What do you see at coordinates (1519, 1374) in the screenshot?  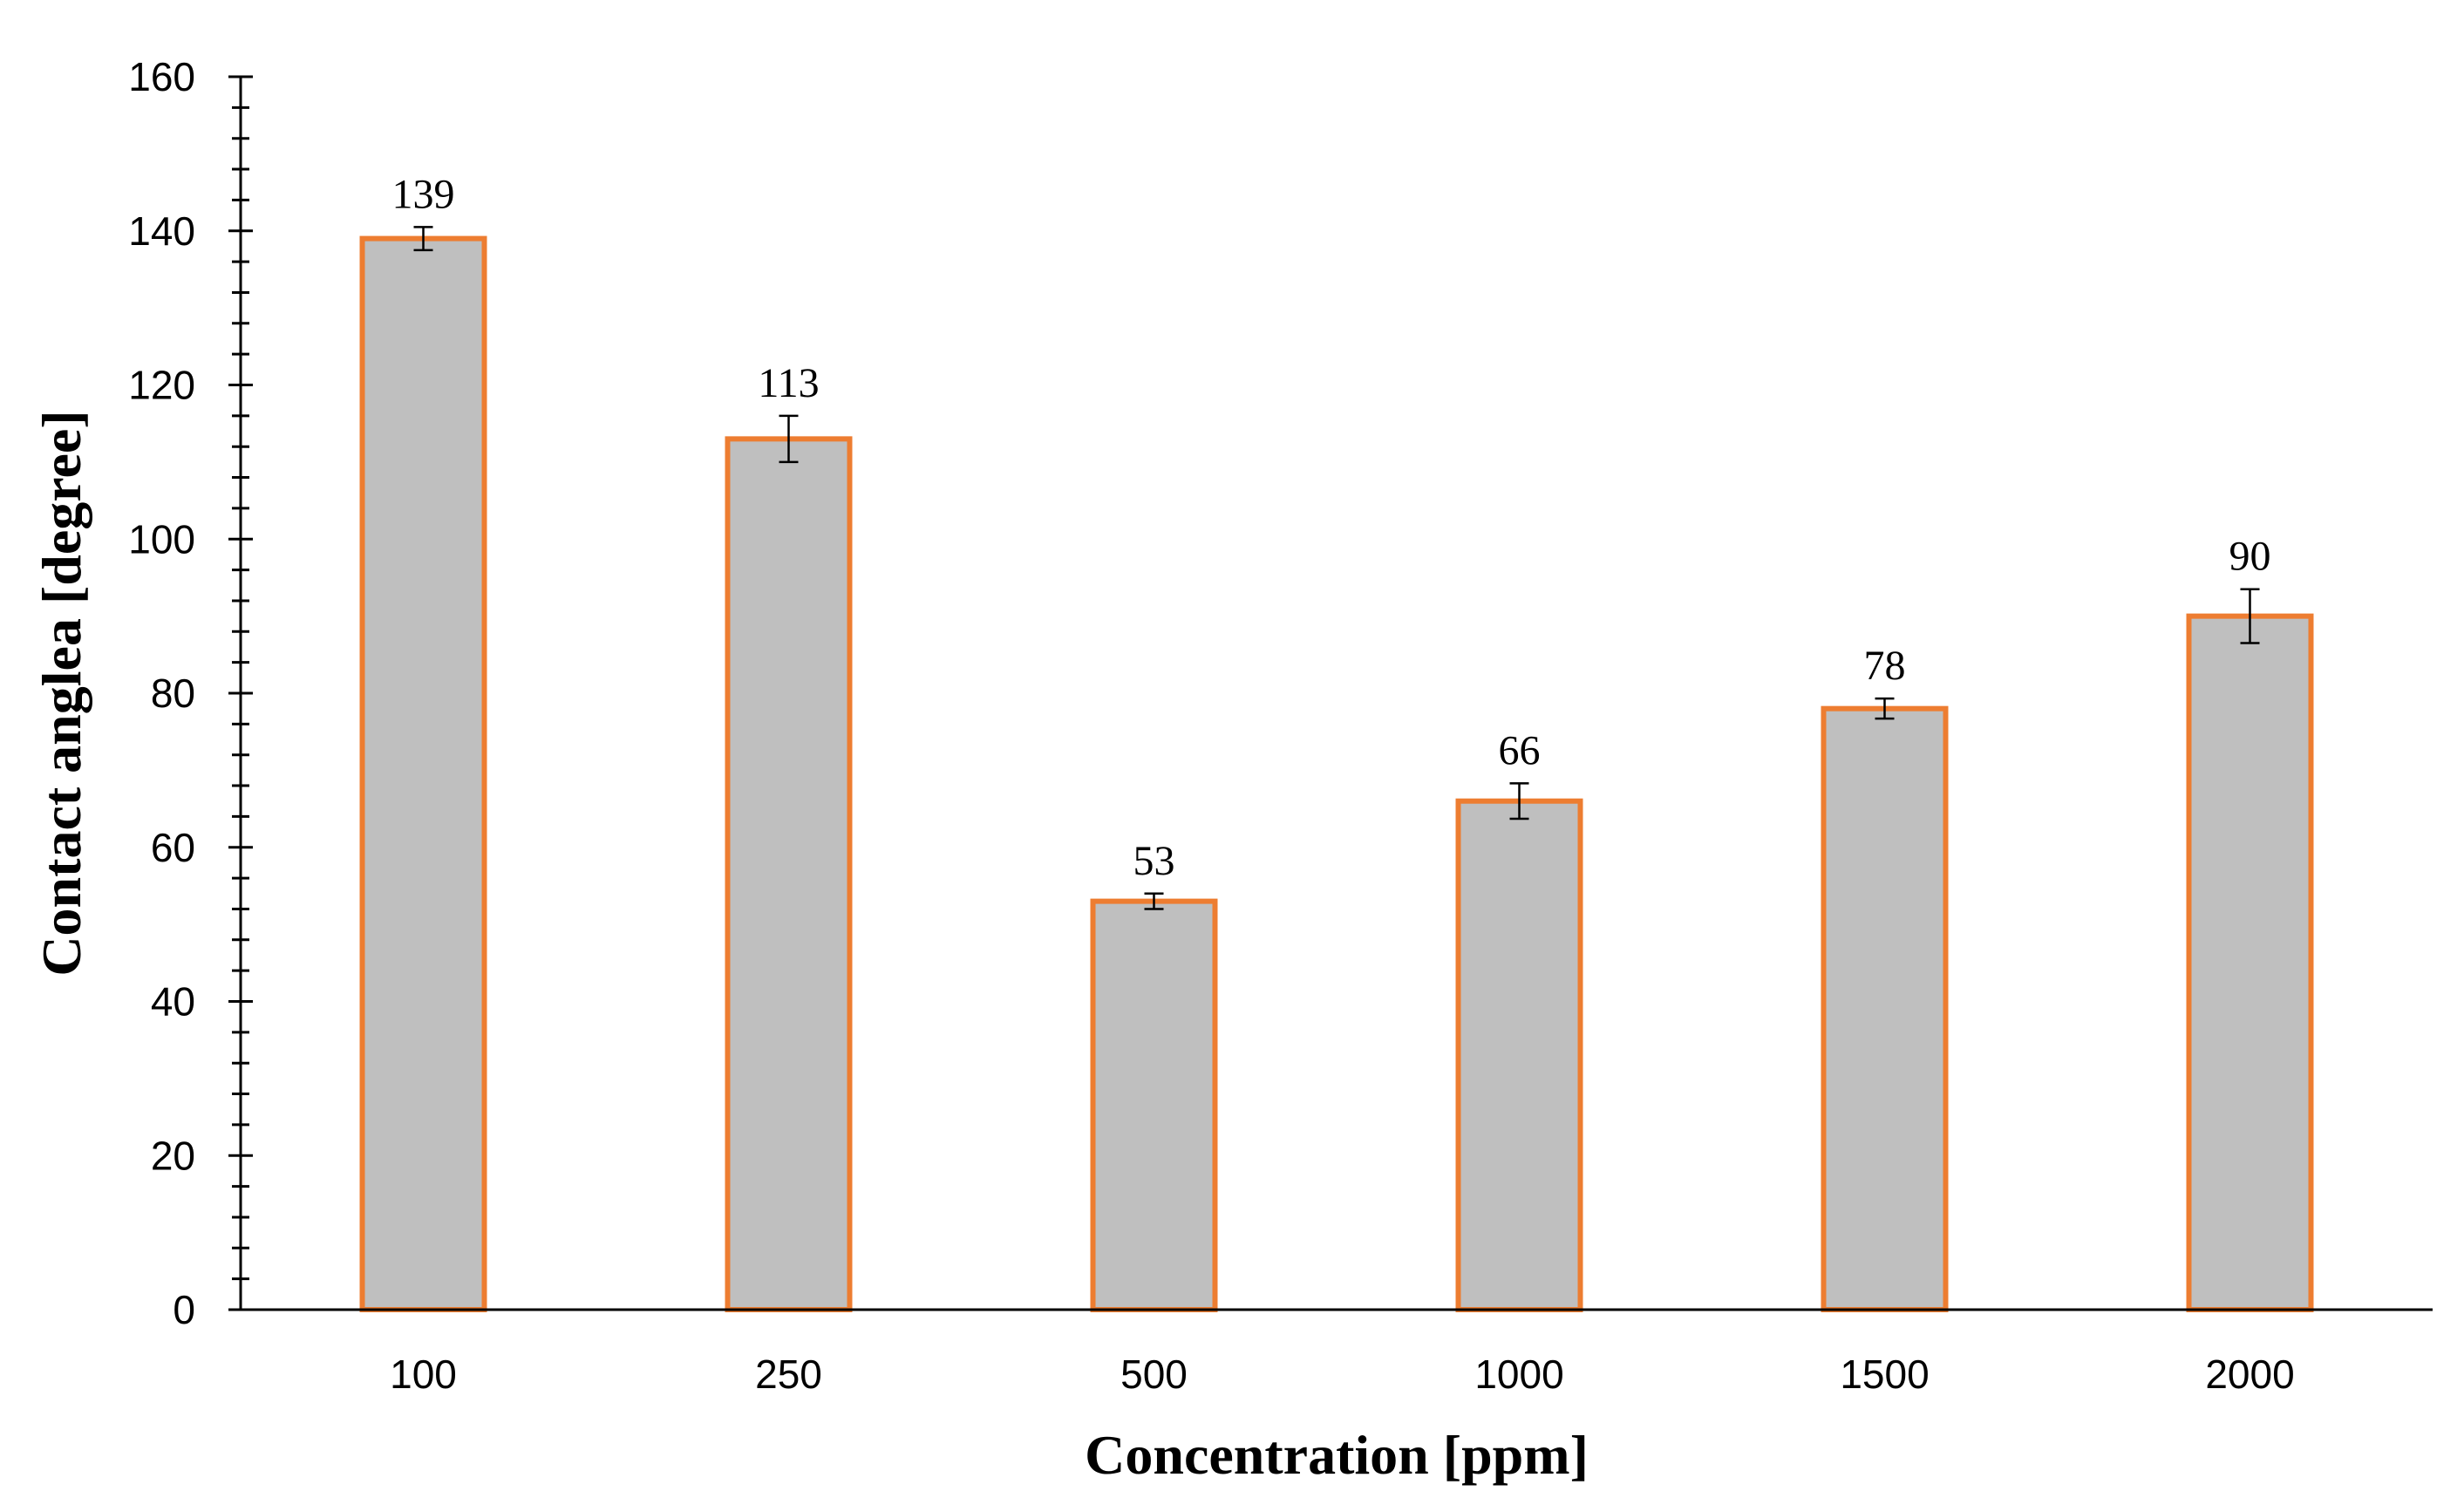 I see `x-tick-label: 1000` at bounding box center [1519, 1374].